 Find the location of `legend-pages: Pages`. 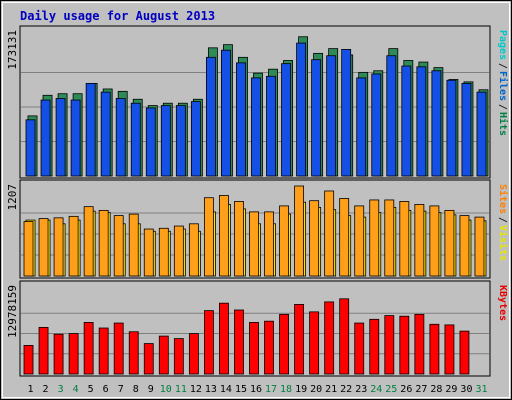

legend-pages: Pages is located at coordinates (502, 45).